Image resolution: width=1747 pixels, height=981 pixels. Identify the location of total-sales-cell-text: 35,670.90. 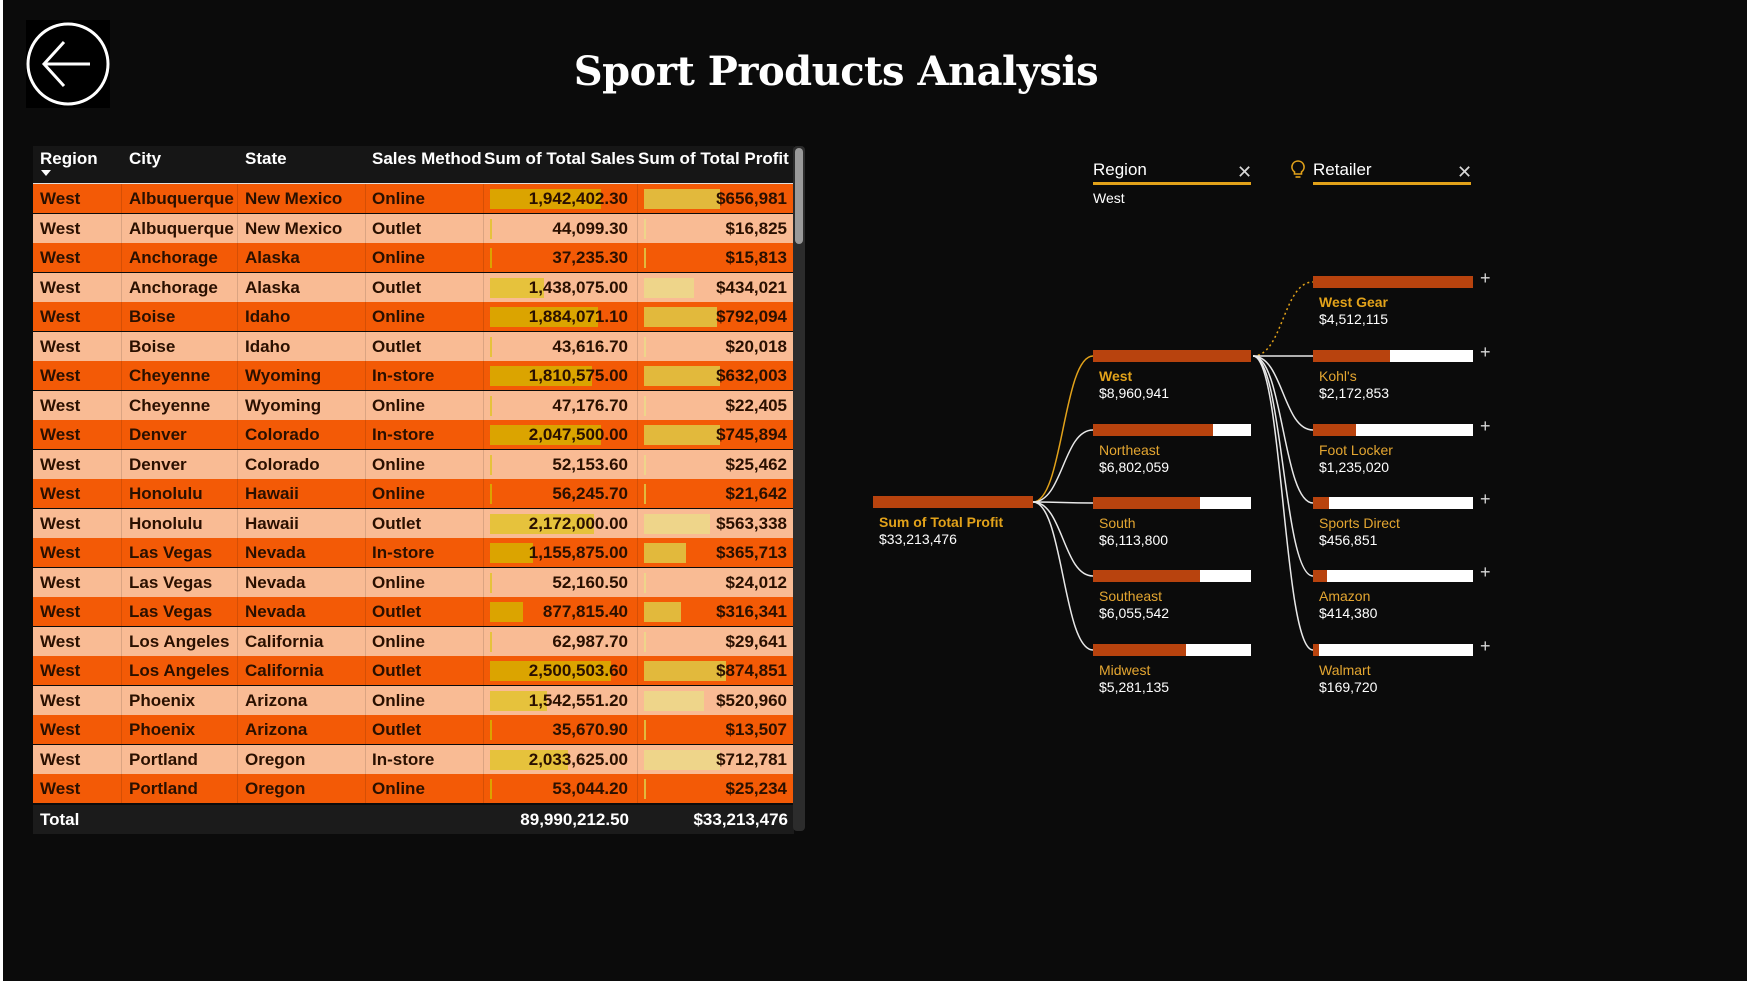
(590, 729).